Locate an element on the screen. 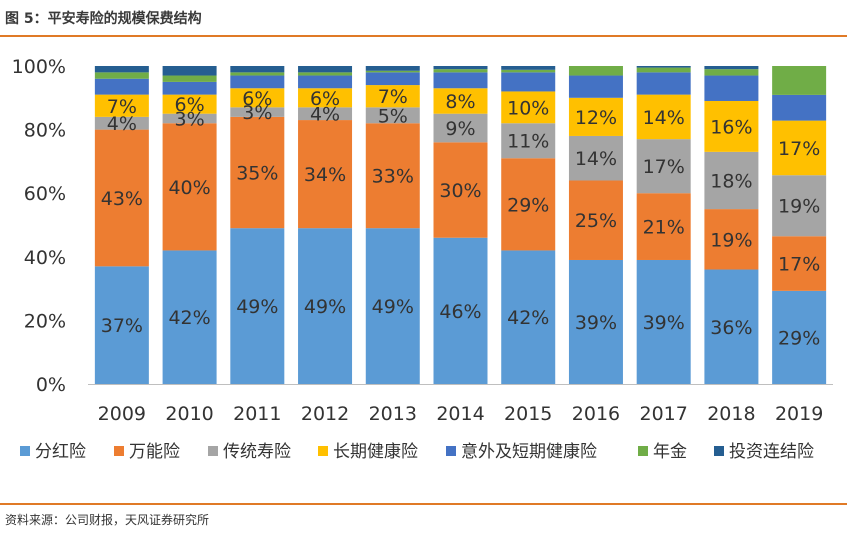 Image resolution: width=847 pixels, height=540 pixels. legend-label: 传统寿险 is located at coordinates (257, 452).